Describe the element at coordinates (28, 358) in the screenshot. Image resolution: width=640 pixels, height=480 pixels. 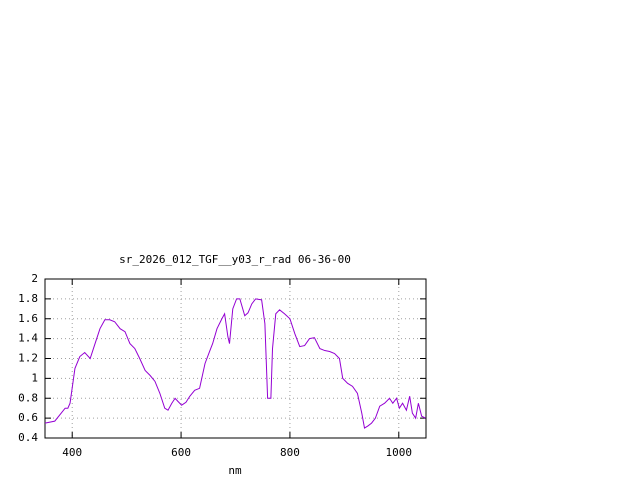
I see `y-tick-label: 1.2` at that location.